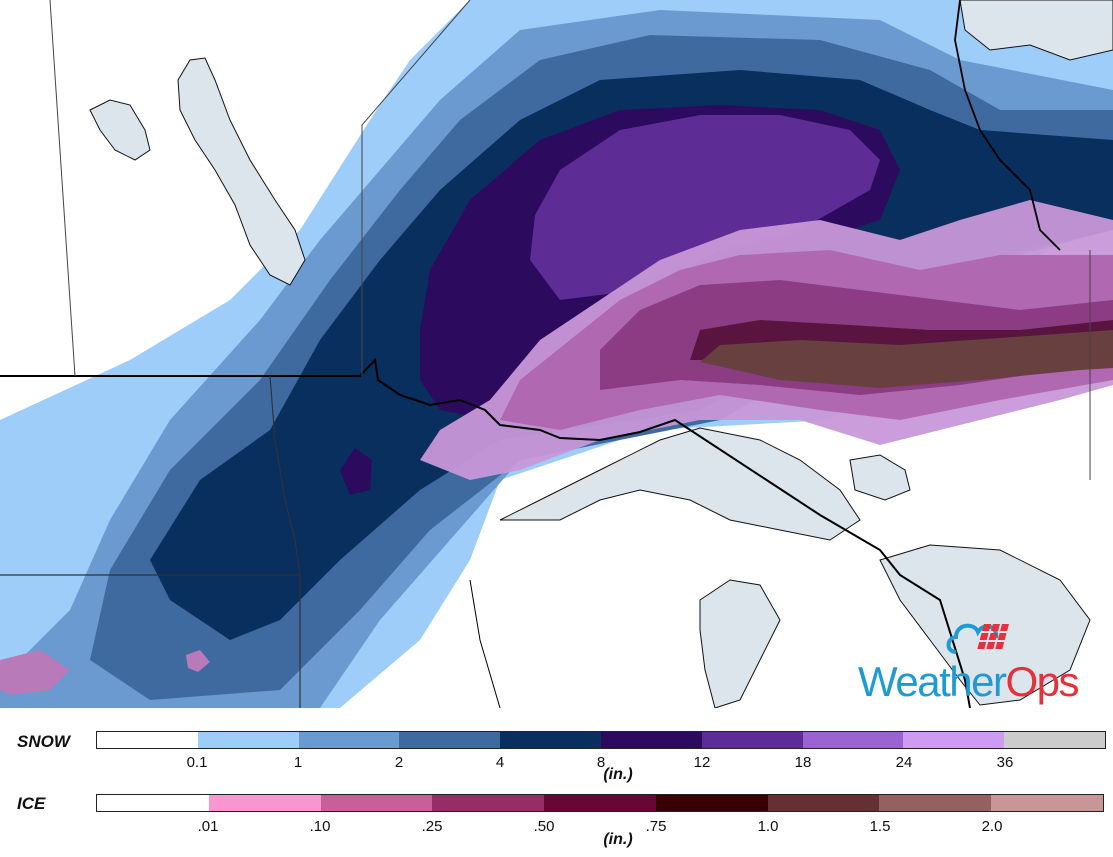 The image size is (1113, 857). What do you see at coordinates (399, 762) in the screenshot?
I see `snow-tick-label: 2` at bounding box center [399, 762].